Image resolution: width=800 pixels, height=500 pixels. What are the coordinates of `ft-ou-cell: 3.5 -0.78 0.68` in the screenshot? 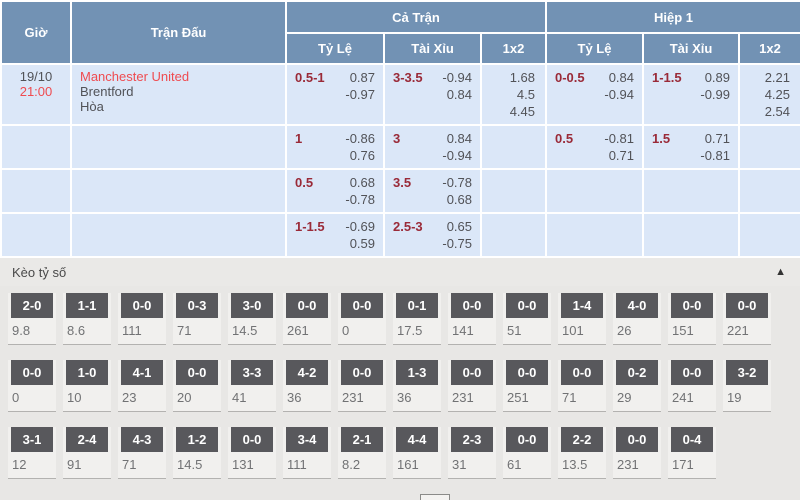 It's located at (432, 191).